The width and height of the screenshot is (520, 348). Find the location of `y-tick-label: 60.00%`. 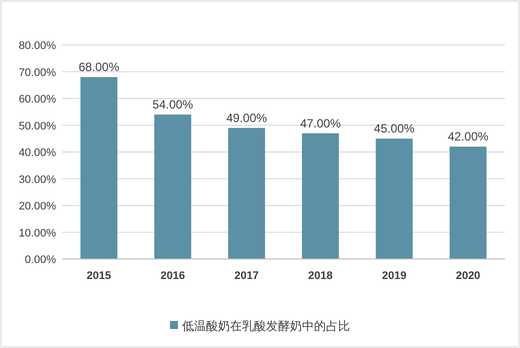

y-tick-label: 60.00% is located at coordinates (37, 100).